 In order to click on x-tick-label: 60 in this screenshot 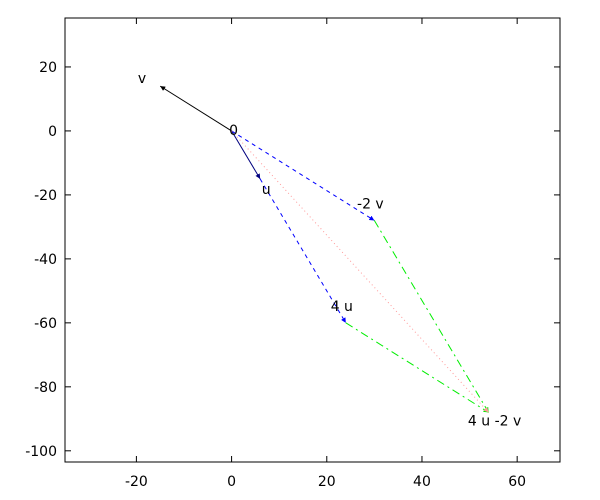, I will do `click(517, 482)`.